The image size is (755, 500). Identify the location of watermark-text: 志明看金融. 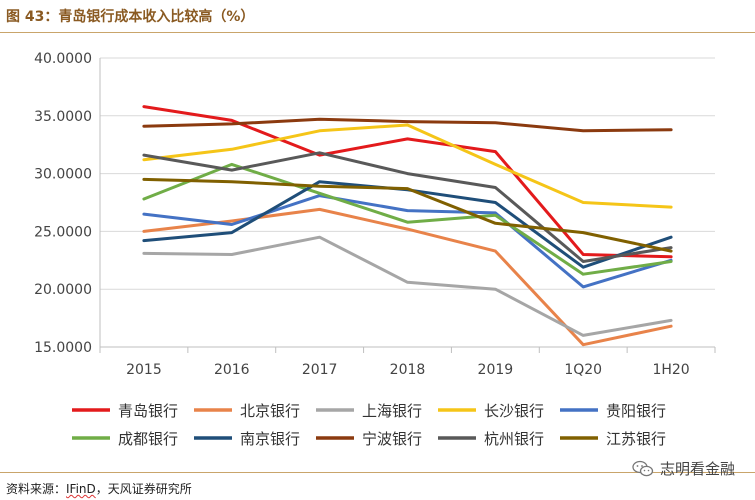
(697, 469).